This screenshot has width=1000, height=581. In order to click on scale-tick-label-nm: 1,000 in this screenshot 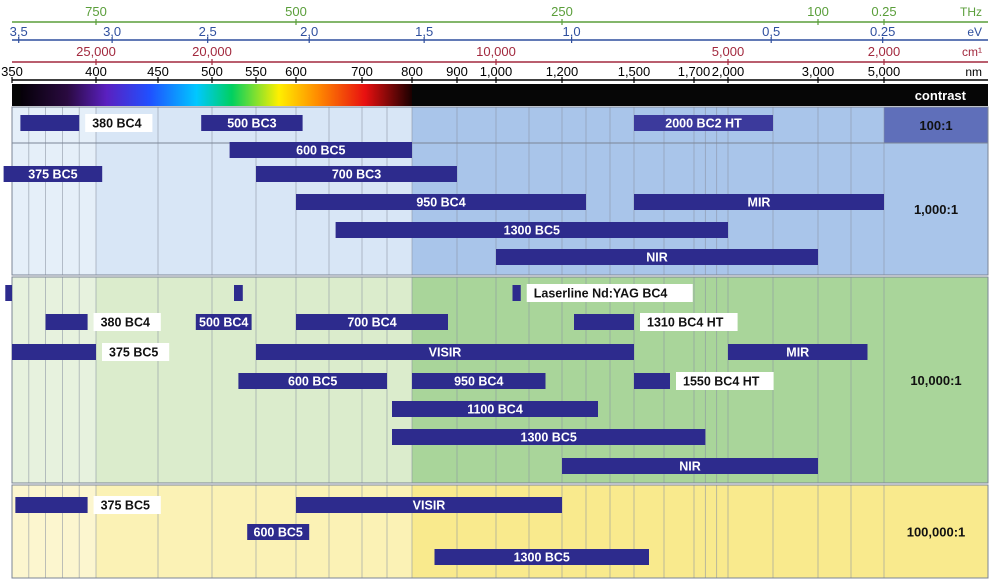, I will do `click(496, 71)`.